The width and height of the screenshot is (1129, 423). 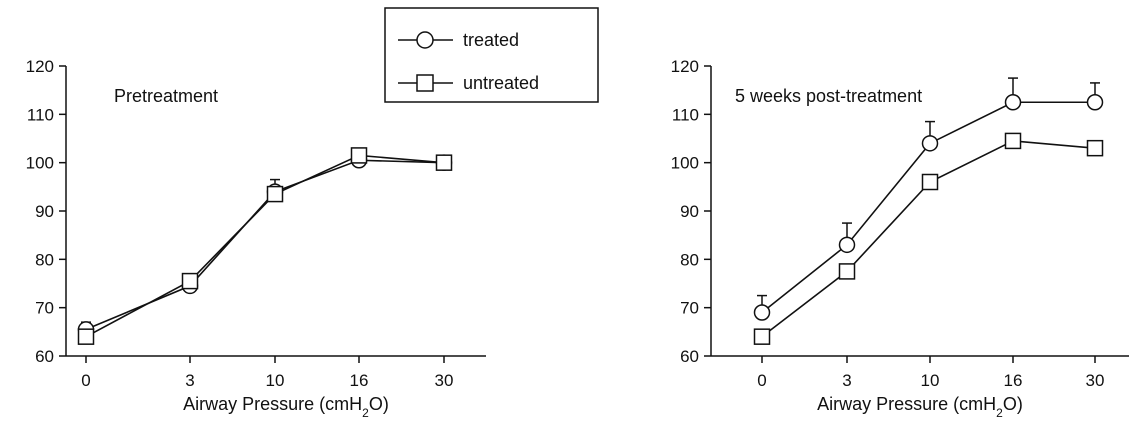 What do you see at coordinates (491, 55) in the screenshot?
I see `legend-box: treated untreated` at bounding box center [491, 55].